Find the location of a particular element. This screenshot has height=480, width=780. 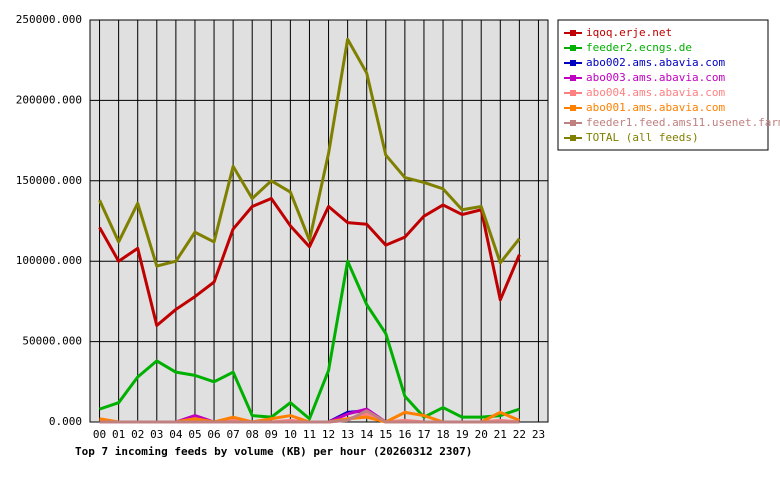

x-tick-label: 05 is located at coordinates (194, 434).